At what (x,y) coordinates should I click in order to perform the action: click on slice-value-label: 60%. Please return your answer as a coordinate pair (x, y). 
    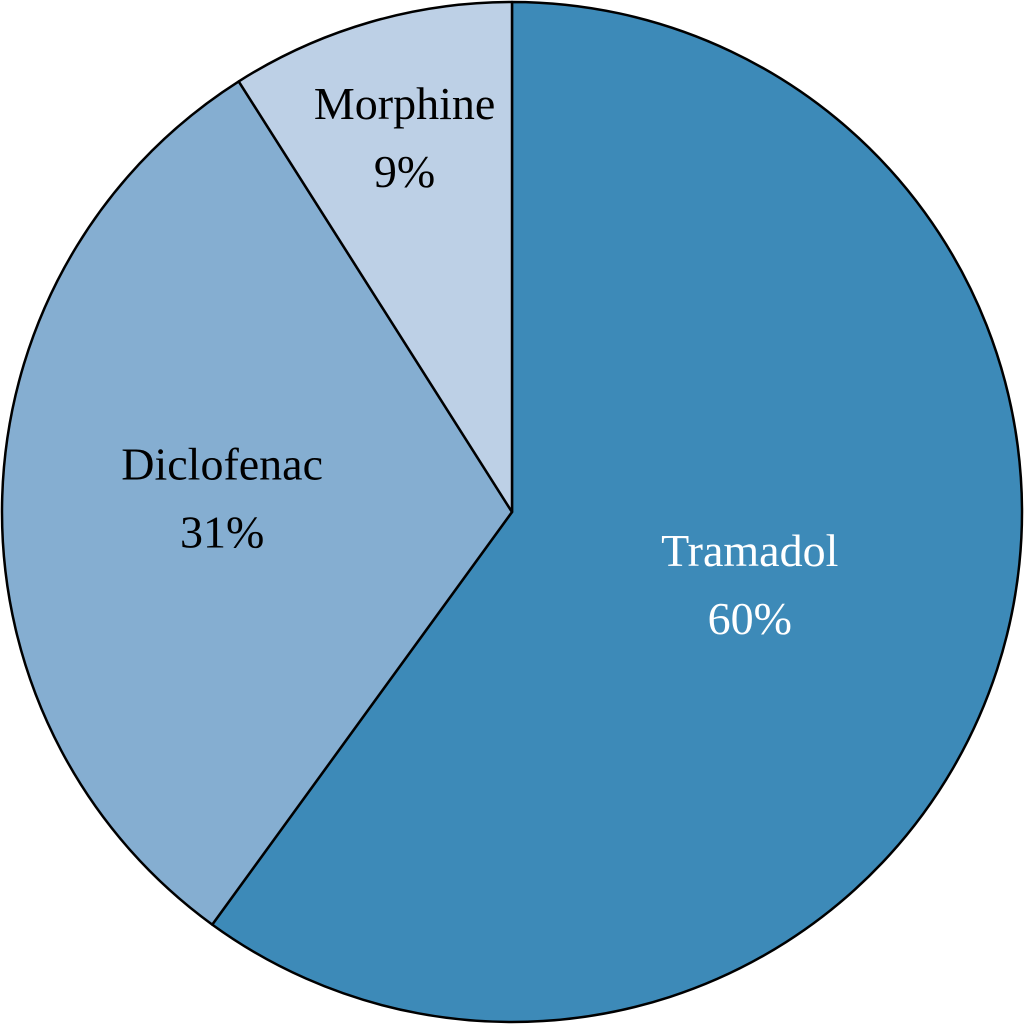
    Looking at the image, I should click on (750, 618).